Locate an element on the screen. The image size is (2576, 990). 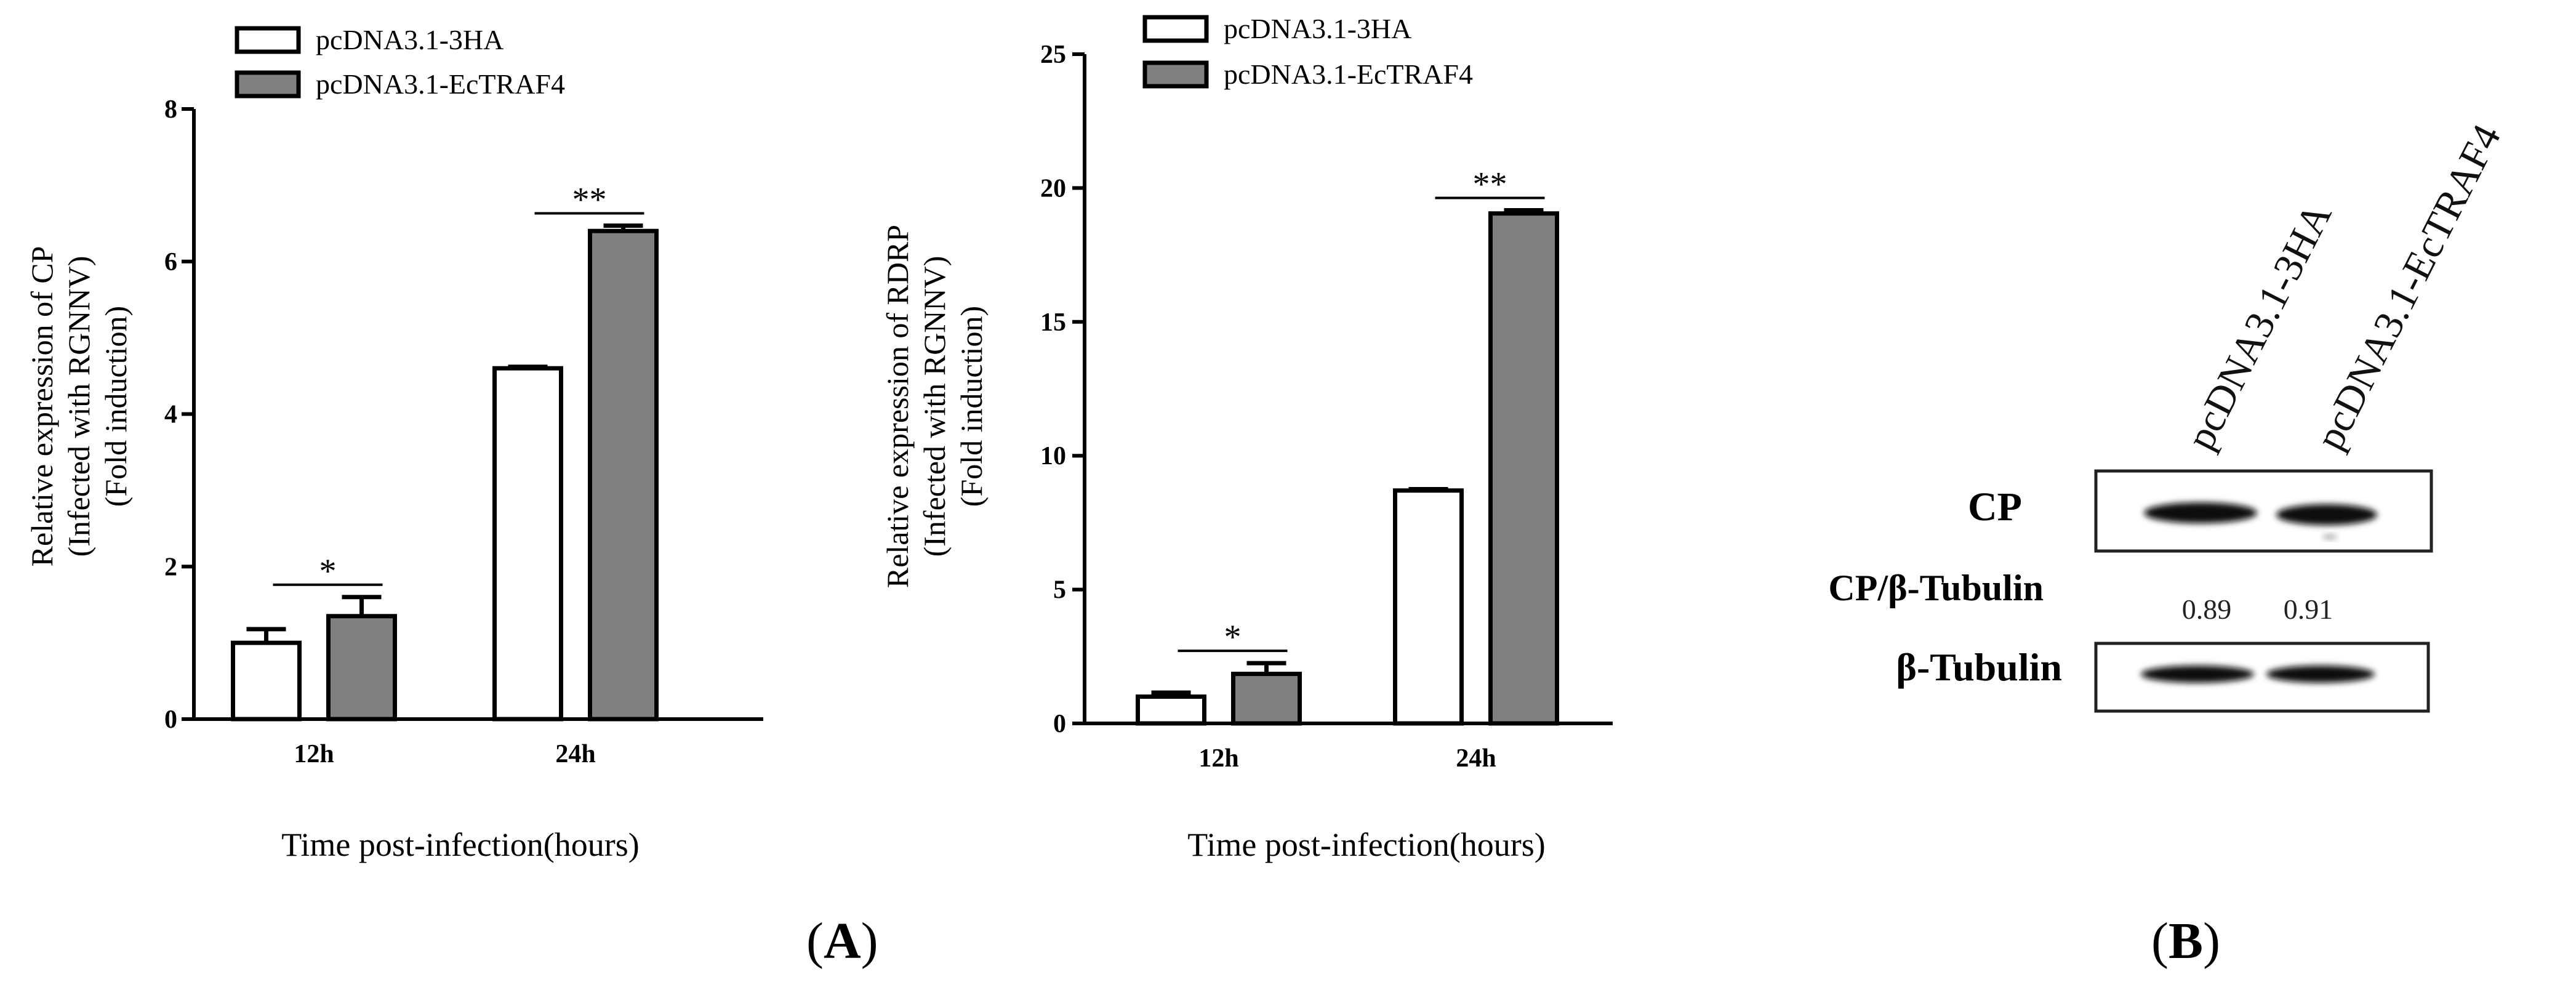
row-label-tubulin: β-Tubulin is located at coordinates (1979, 667).